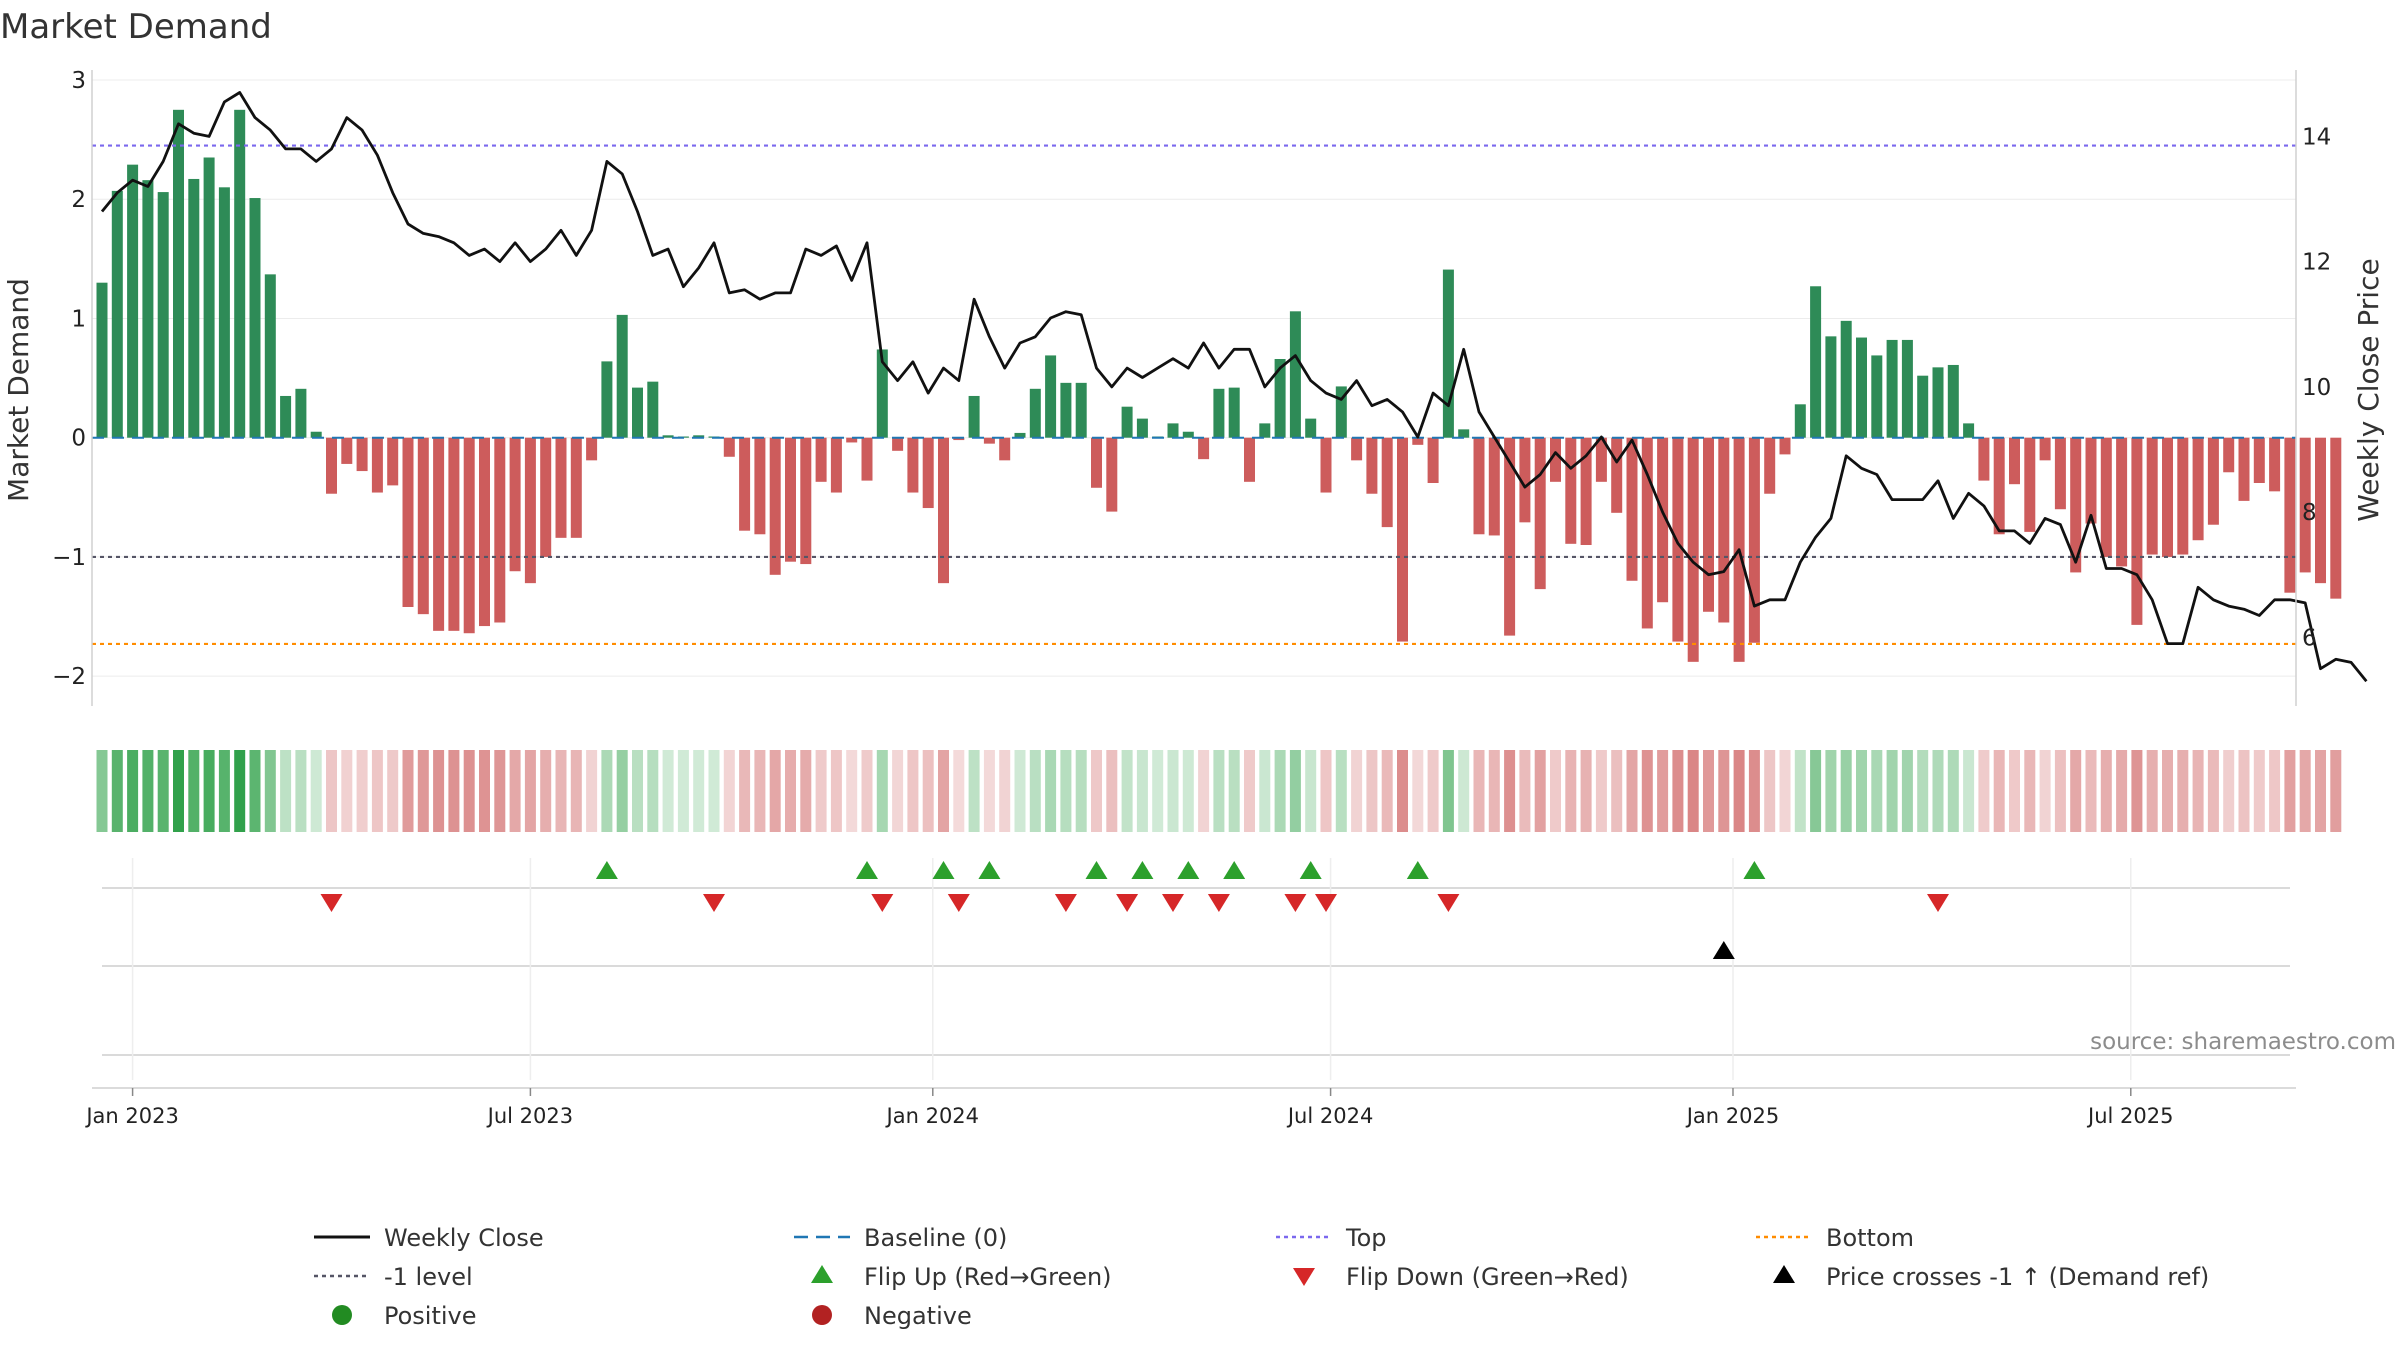 The width and height of the screenshot is (2400, 1350). I want to click on legend-label: Positive, so click(430, 1316).